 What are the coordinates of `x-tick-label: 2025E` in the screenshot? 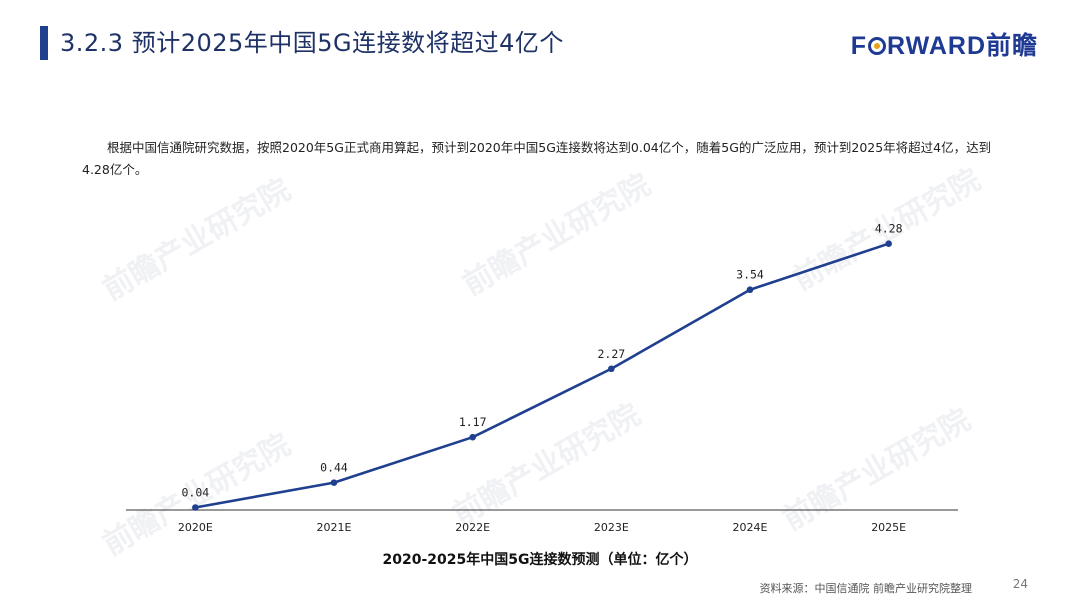 It's located at (888, 527).